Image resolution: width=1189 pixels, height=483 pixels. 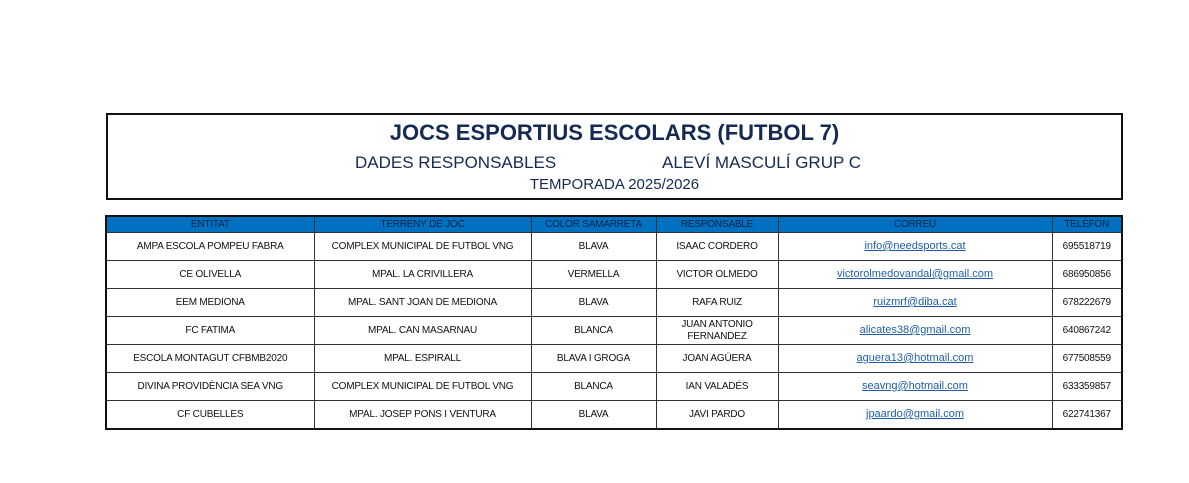 I want to click on cell-telefon: 622741367, so click(x=1087, y=415).